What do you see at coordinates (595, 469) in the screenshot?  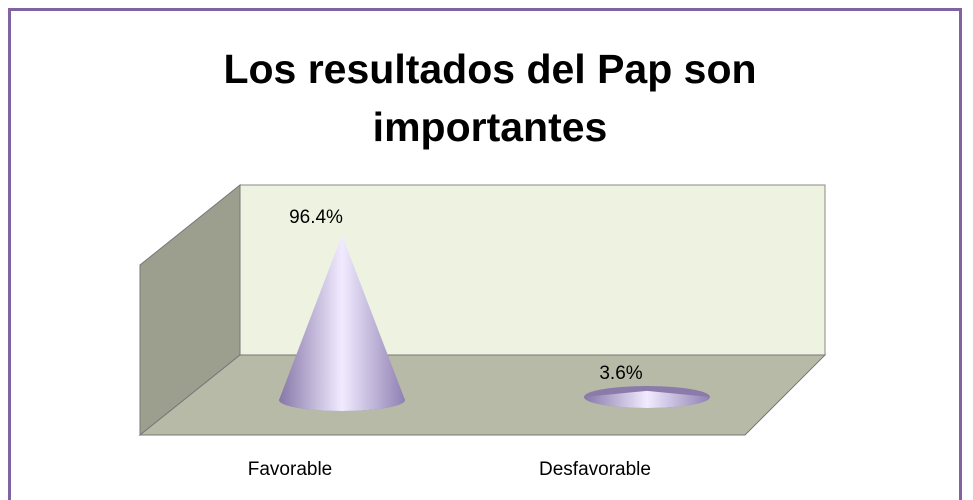 I see `x-tick-label: Desfavorable` at bounding box center [595, 469].